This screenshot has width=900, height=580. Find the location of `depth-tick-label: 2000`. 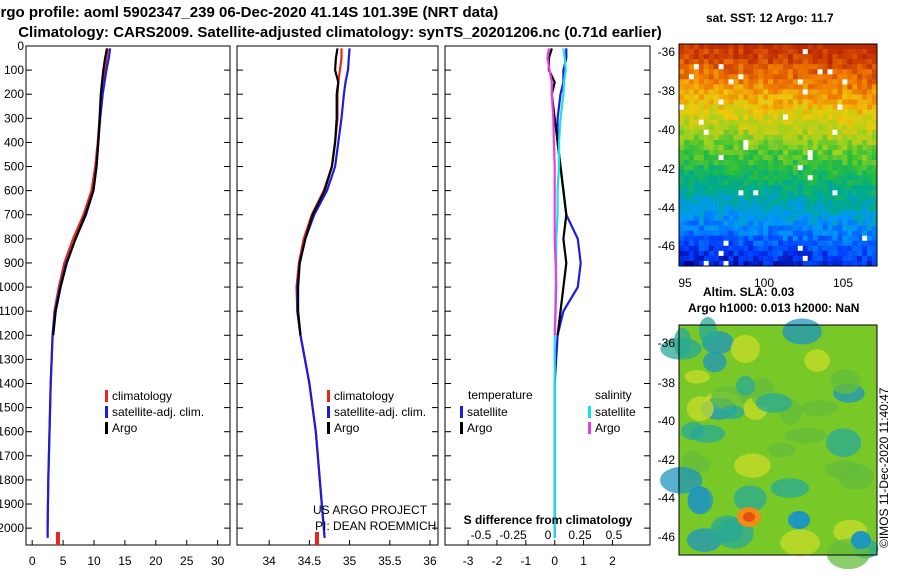

depth-tick-label: 2000 is located at coordinates (12, 528).